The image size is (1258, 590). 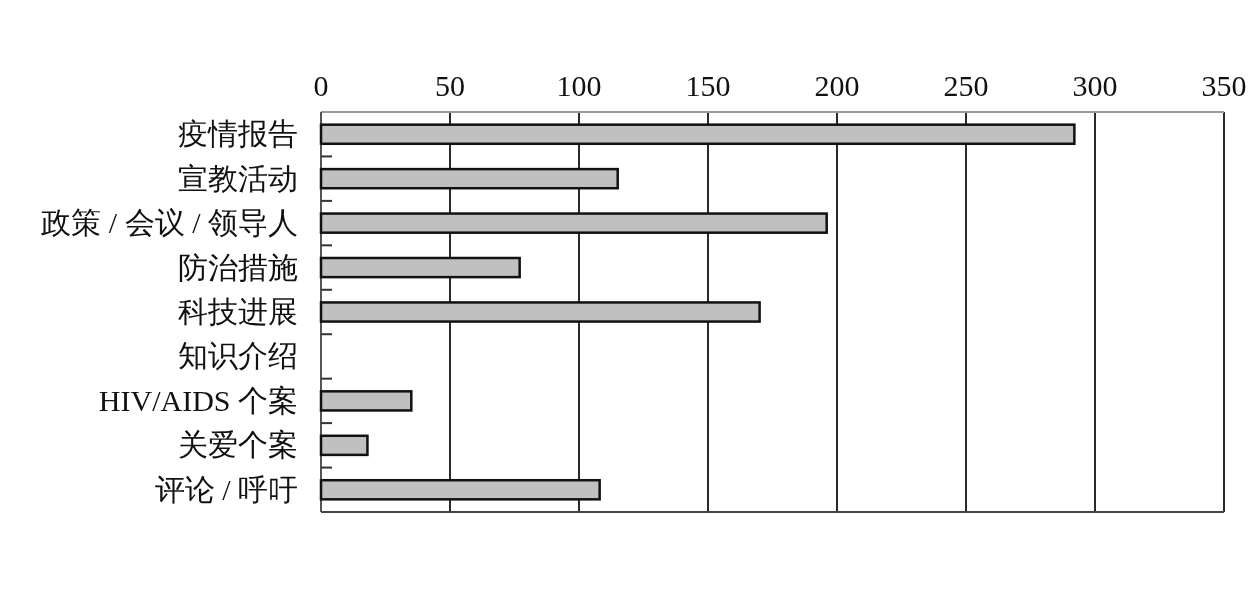 What do you see at coordinates (238, 356) in the screenshot?
I see `y-tick-label: 知识介绍` at bounding box center [238, 356].